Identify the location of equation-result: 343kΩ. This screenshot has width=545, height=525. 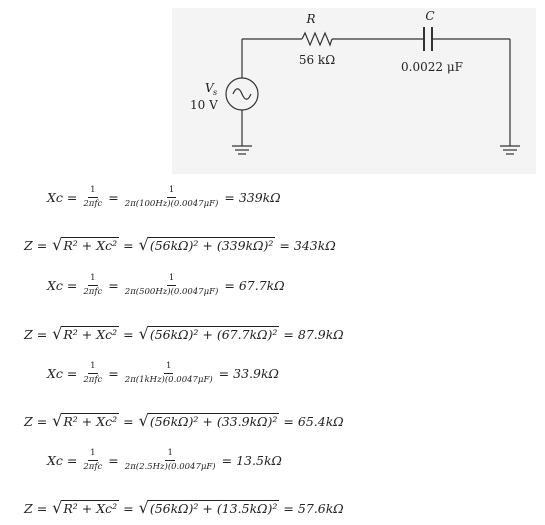
(315, 245).